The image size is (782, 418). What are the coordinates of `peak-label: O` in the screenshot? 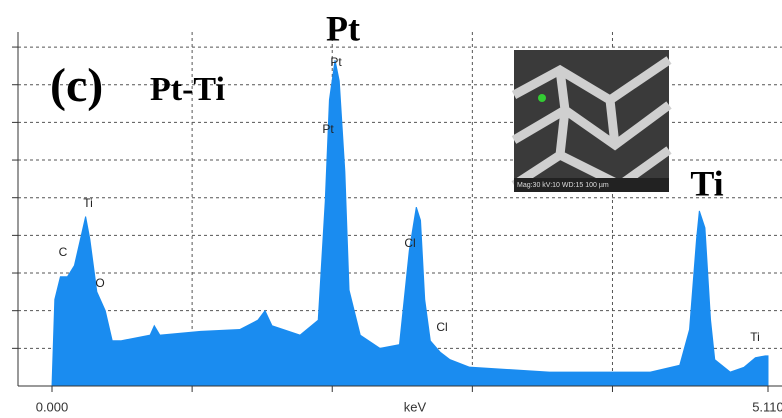 It's located at (99, 283).